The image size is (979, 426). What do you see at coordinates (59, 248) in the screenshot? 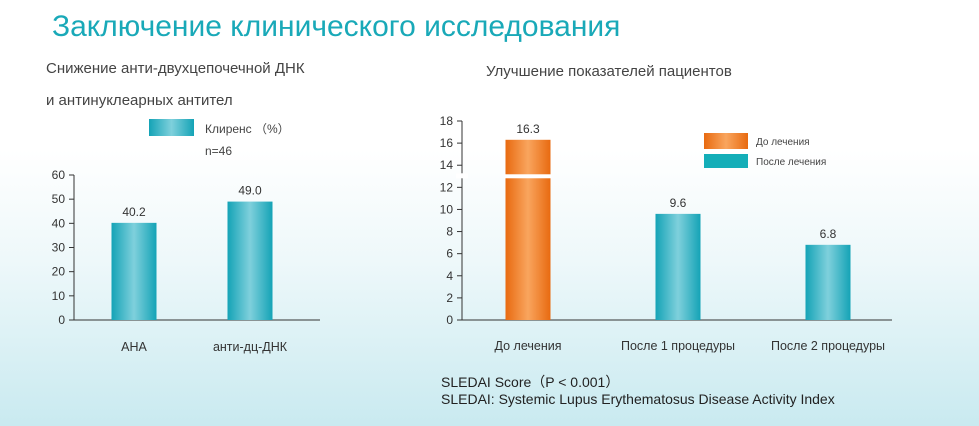
I see `y-tick-label: 30` at bounding box center [59, 248].